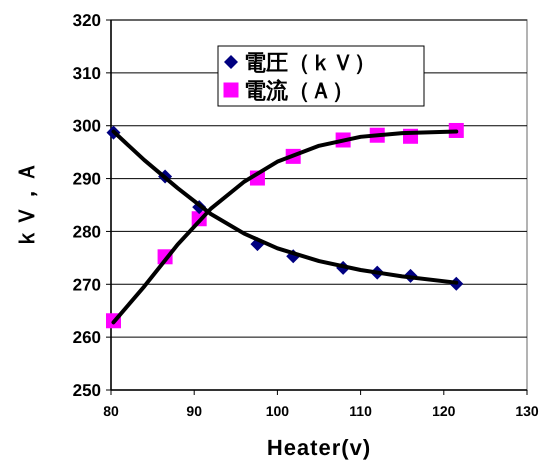 The height and width of the screenshot is (461, 545). Describe the element at coordinates (299, 90) in the screenshot. I see `legend-label: 電流（Ａ）` at that location.